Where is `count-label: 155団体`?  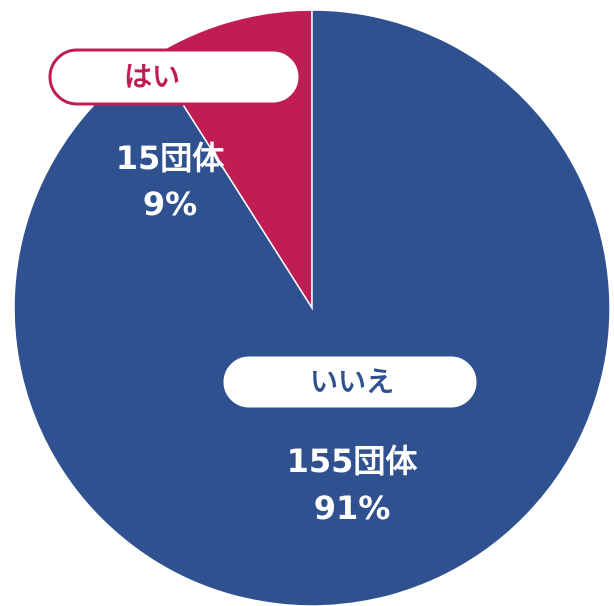 count-label: 155団体 is located at coordinates (352, 461).